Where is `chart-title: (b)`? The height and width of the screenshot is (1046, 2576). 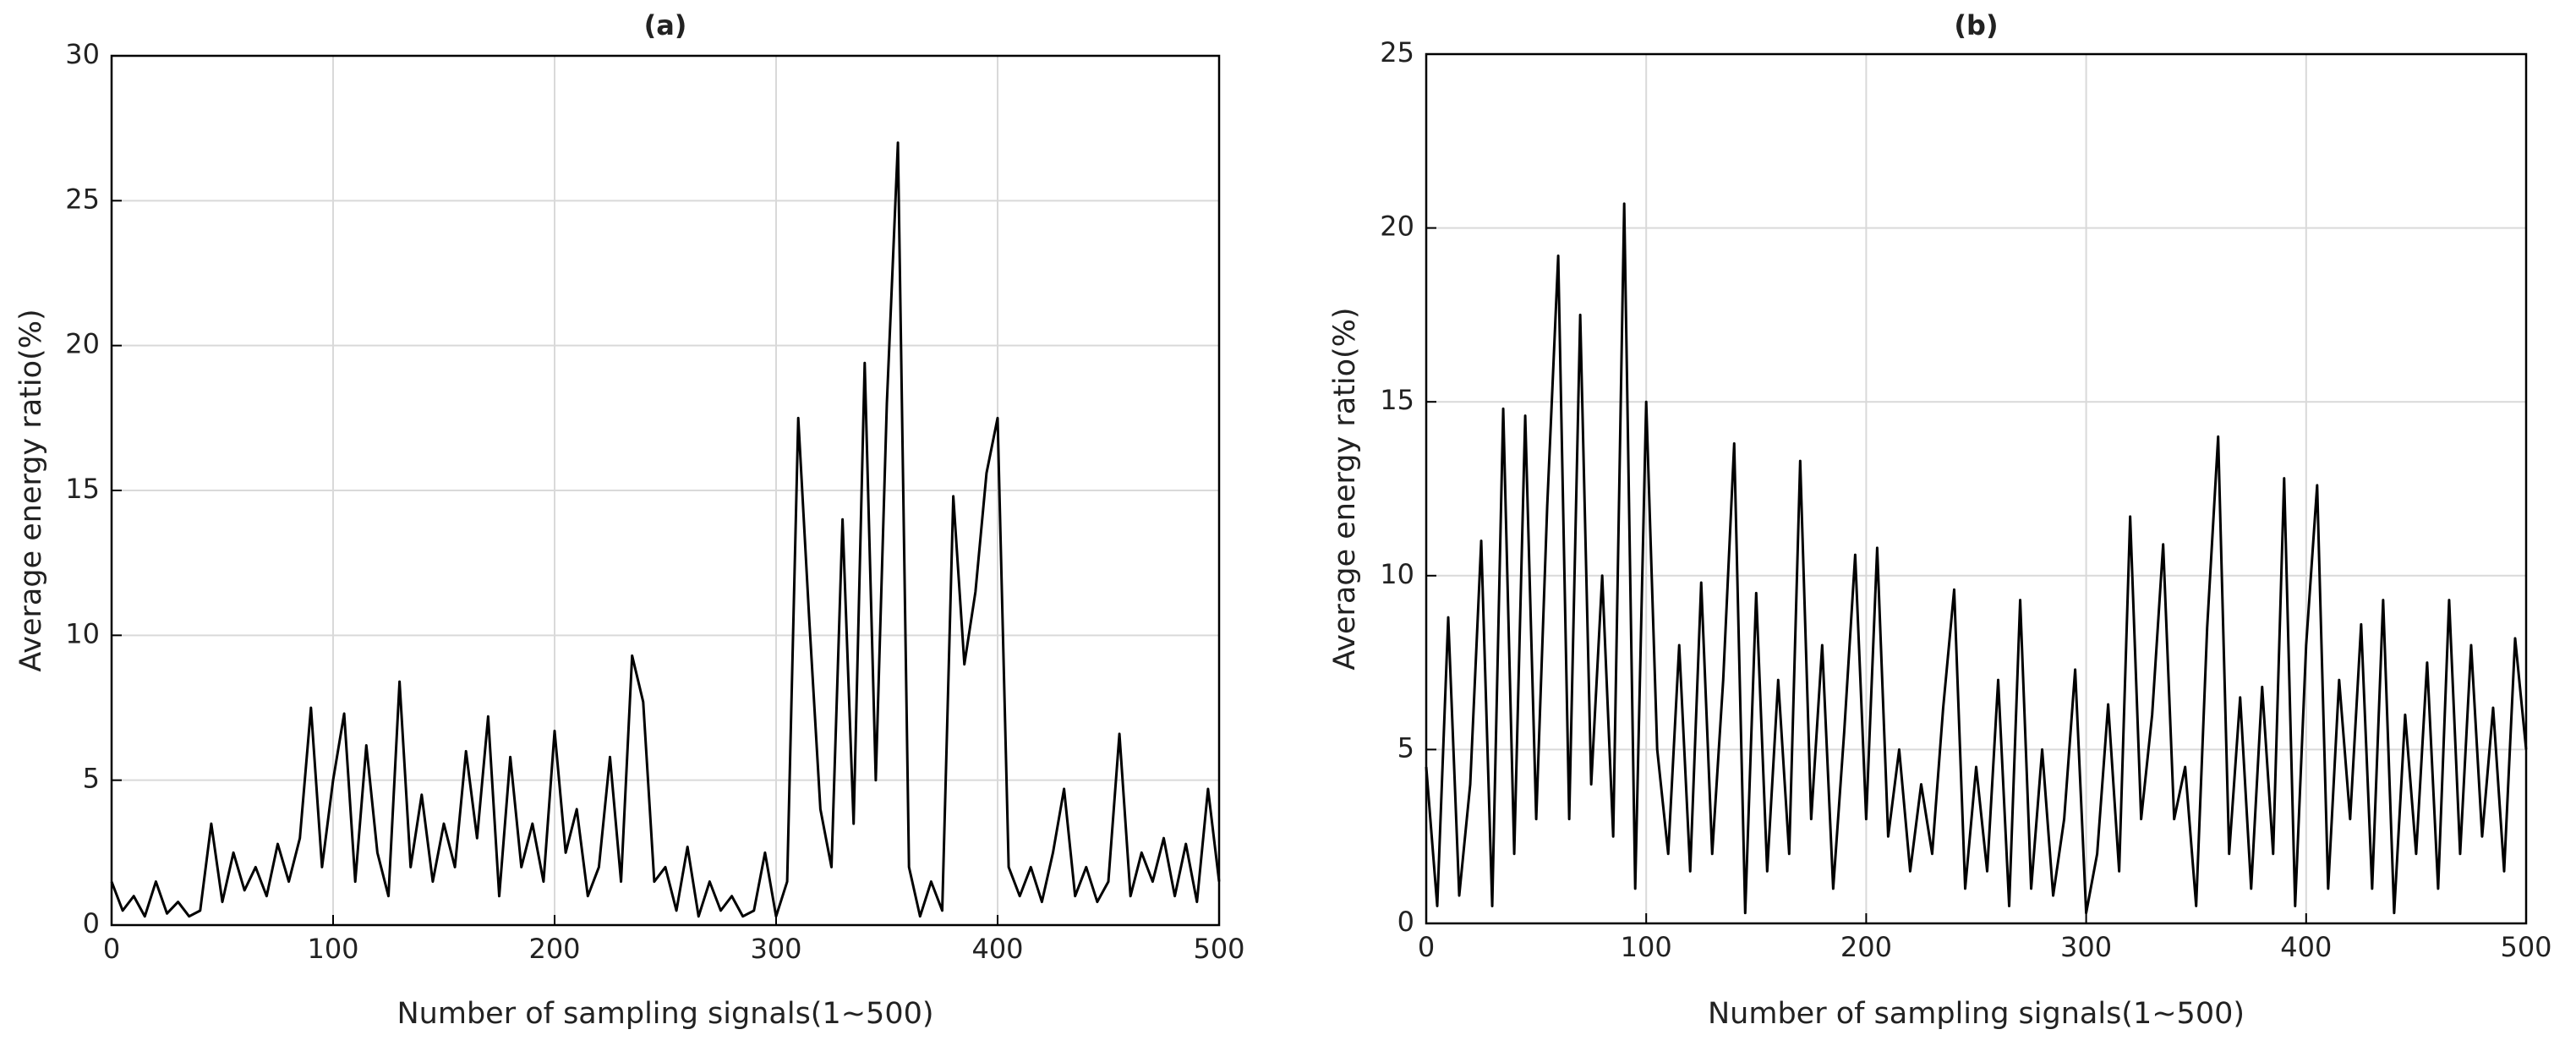 chart-title: (b) is located at coordinates (1976, 25).